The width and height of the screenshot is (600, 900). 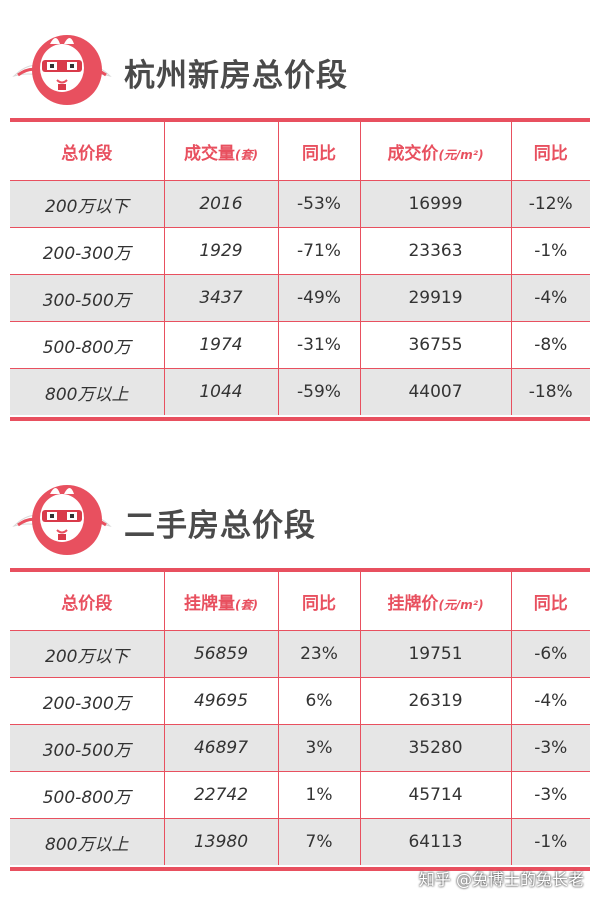 I want to click on cell-volume: 13980, so click(x=221, y=841).